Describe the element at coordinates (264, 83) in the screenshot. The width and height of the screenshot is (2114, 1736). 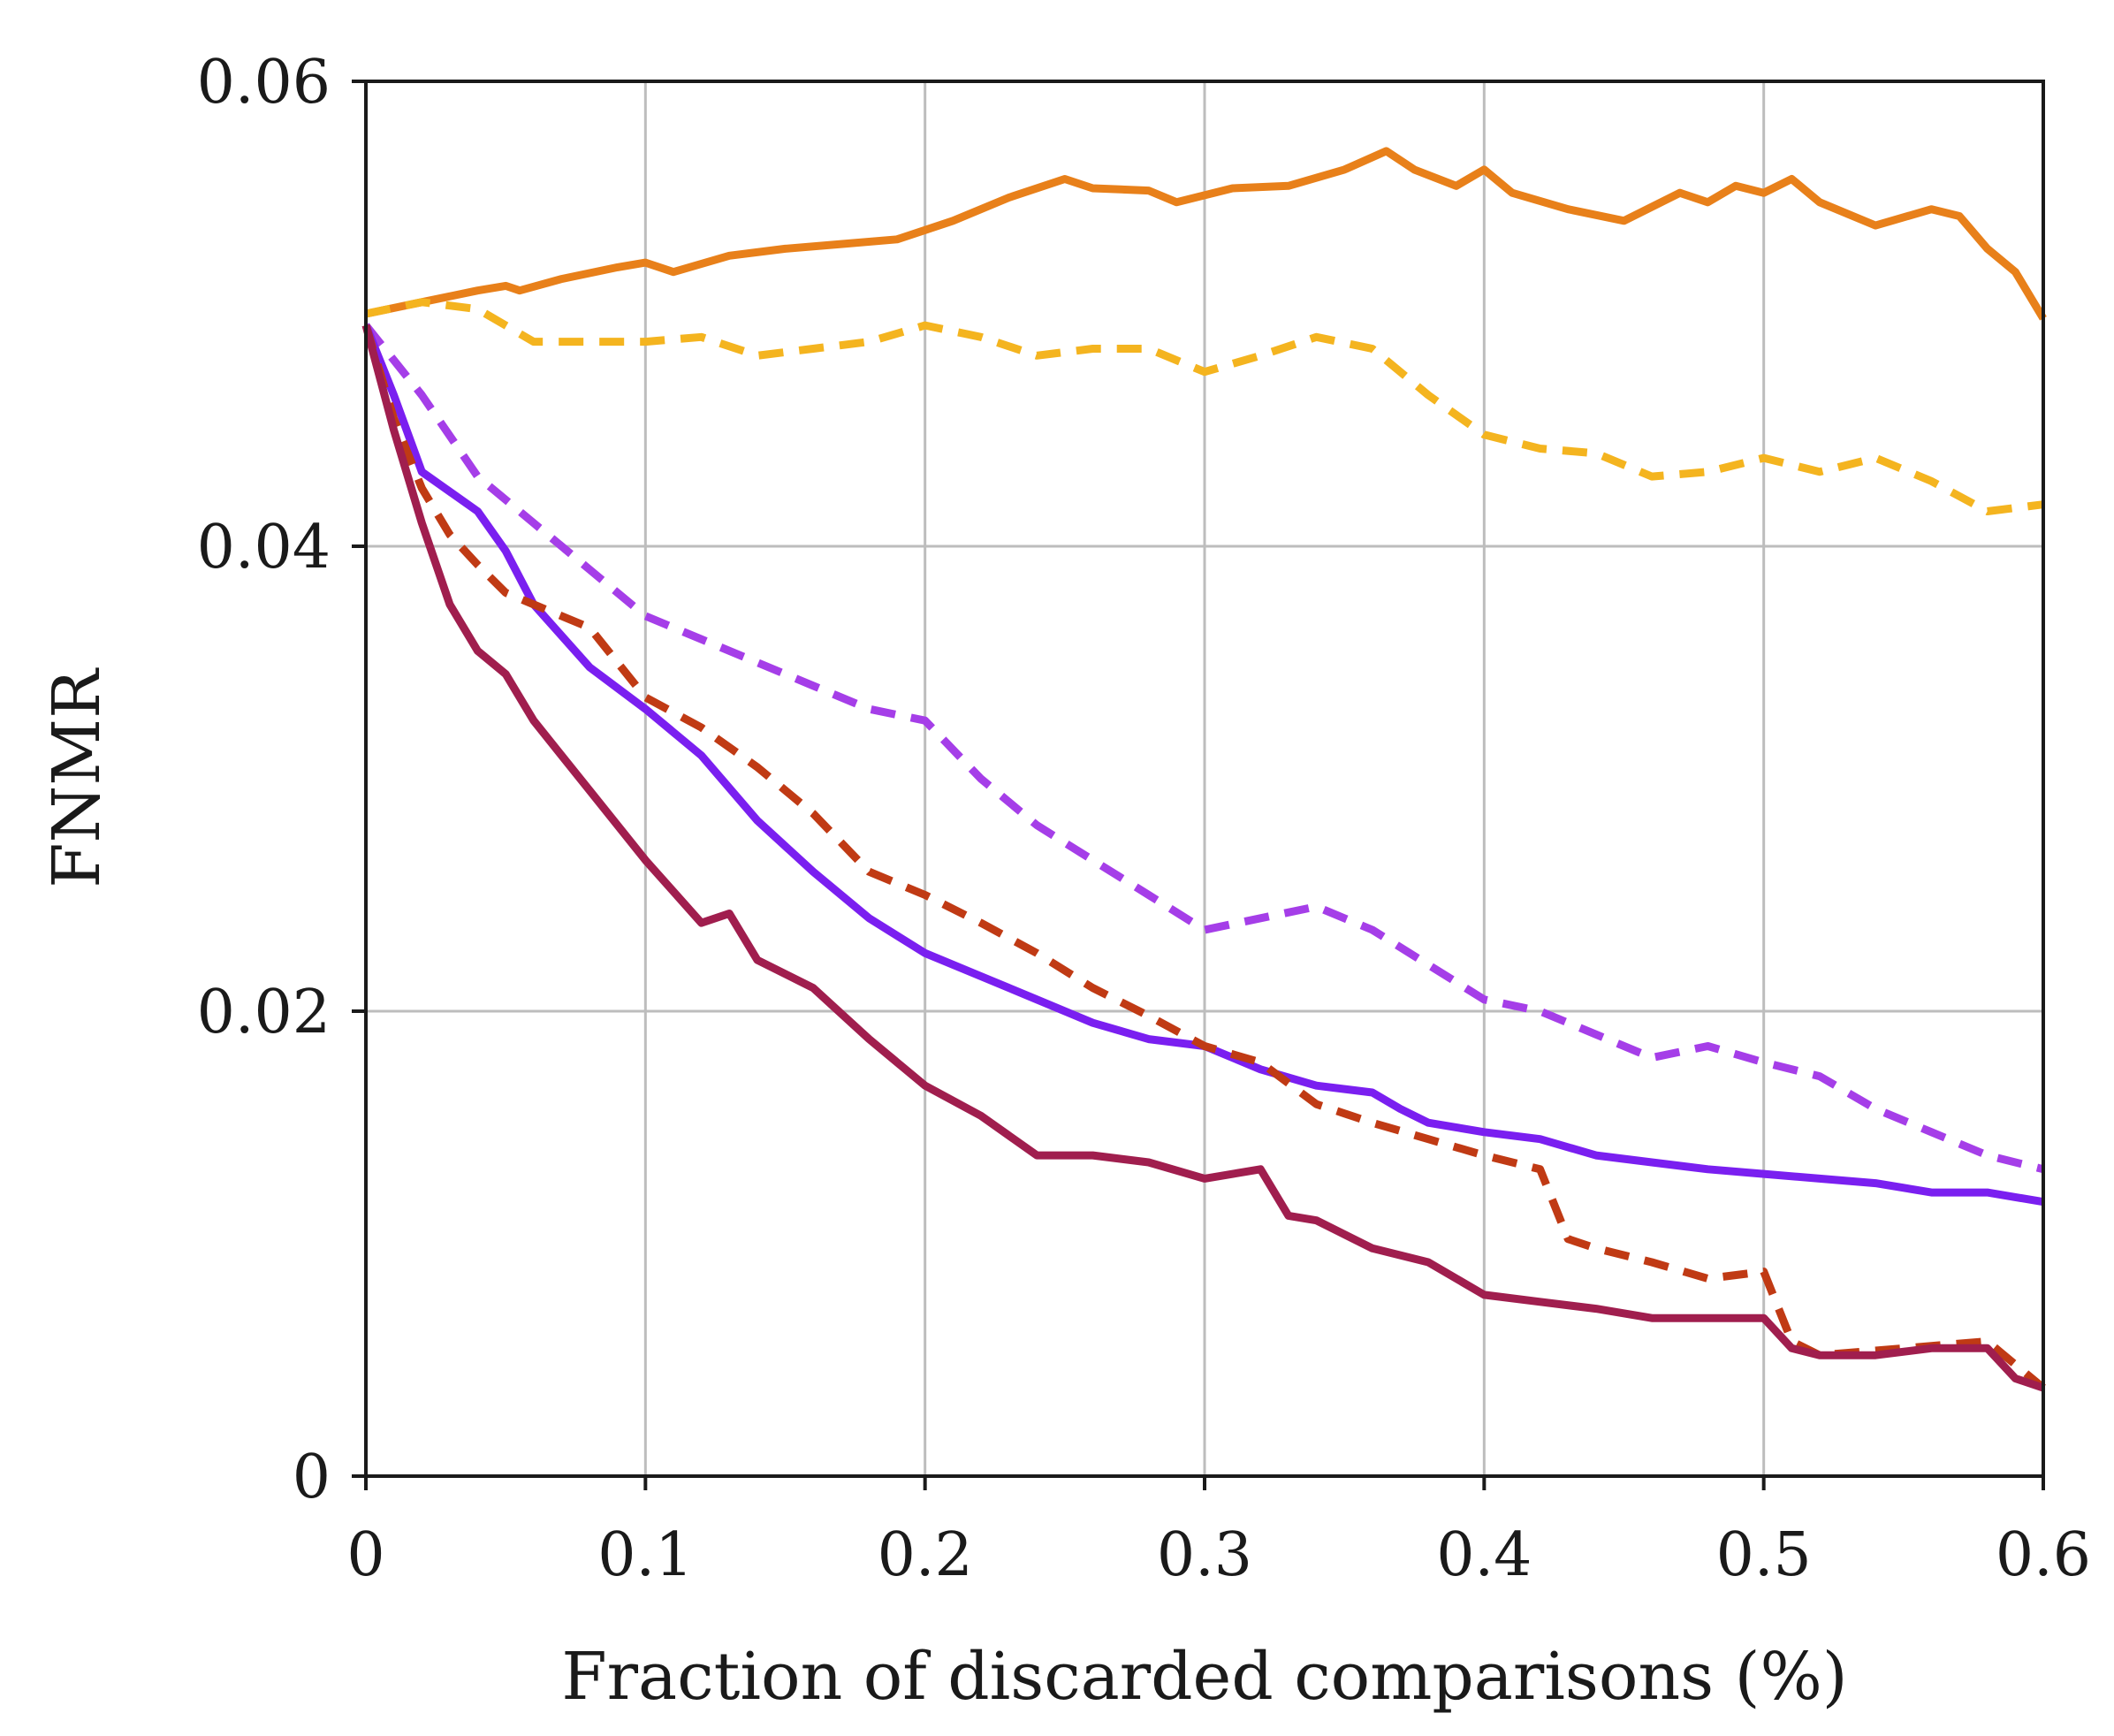
I see `y-tick-label: 0.06` at that location.